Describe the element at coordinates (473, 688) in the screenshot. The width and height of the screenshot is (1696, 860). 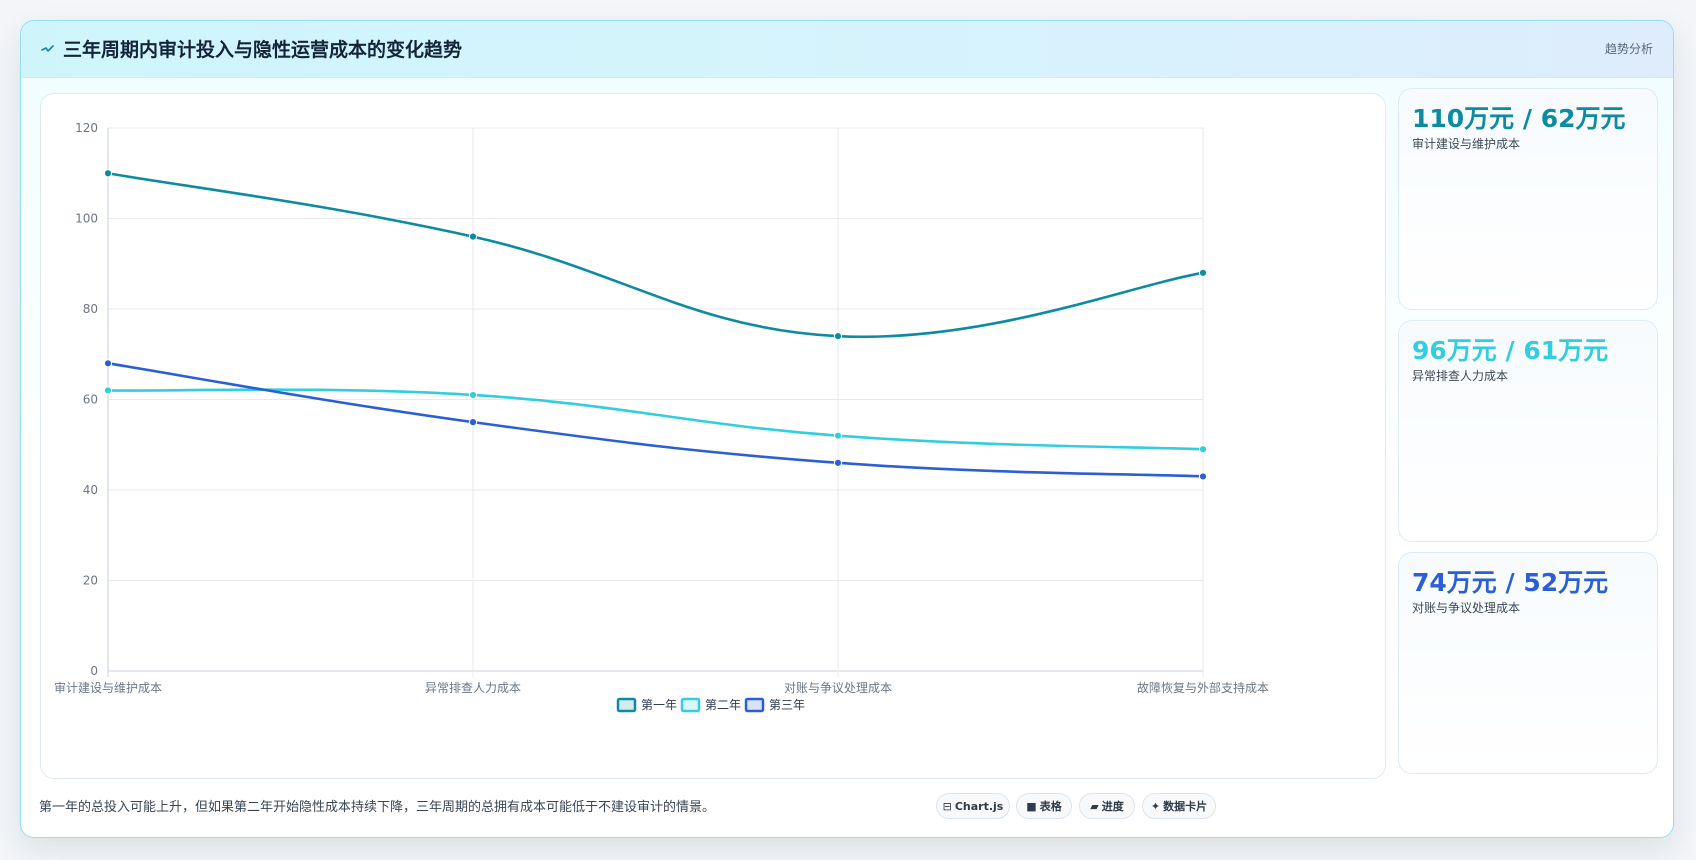
I see `x-tick-label: 异常排查人力成本` at that location.